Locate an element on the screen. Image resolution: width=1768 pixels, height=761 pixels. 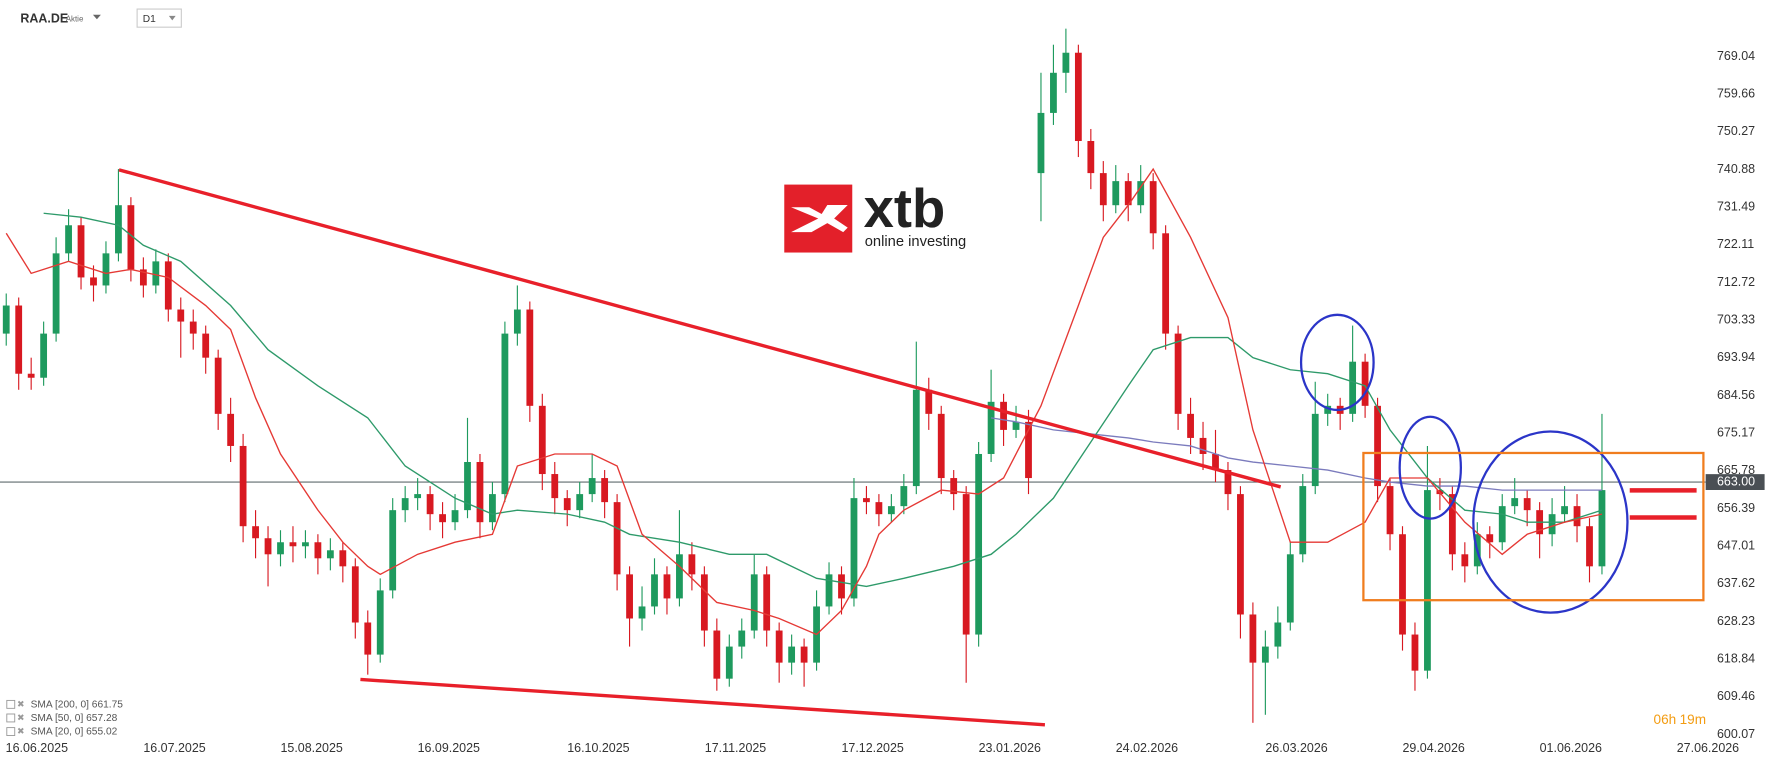
y-tick-label: 759.66 is located at coordinates (1736, 94).